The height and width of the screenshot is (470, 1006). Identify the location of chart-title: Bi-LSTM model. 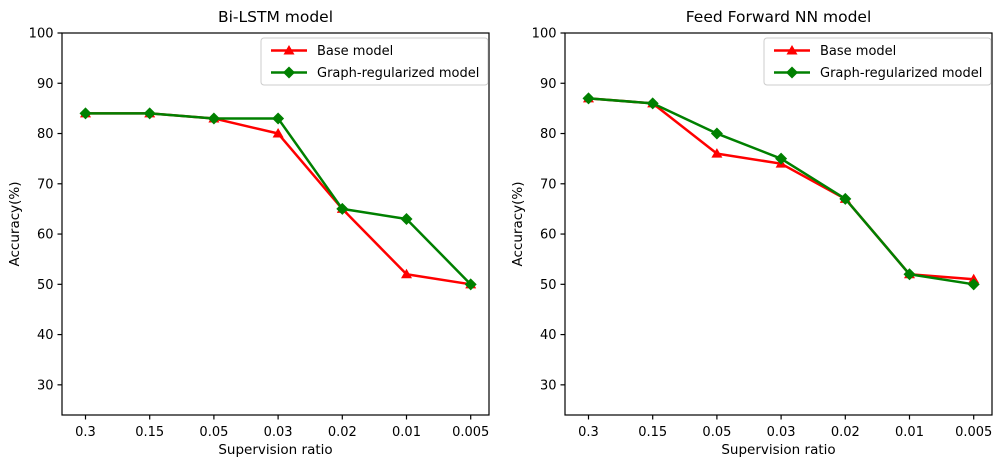
(275, 17).